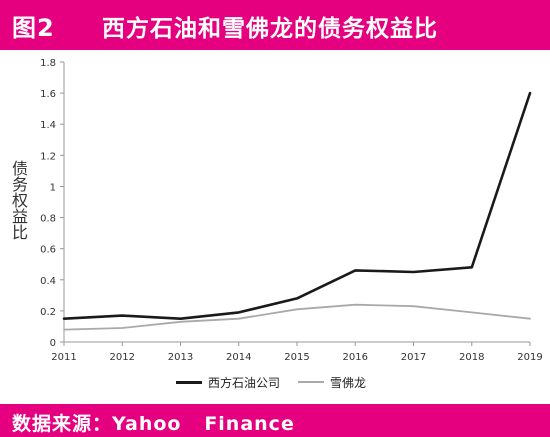 This screenshot has width=550, height=437. I want to click on legend-item-series-1: 西方石油公司, so click(228, 382).